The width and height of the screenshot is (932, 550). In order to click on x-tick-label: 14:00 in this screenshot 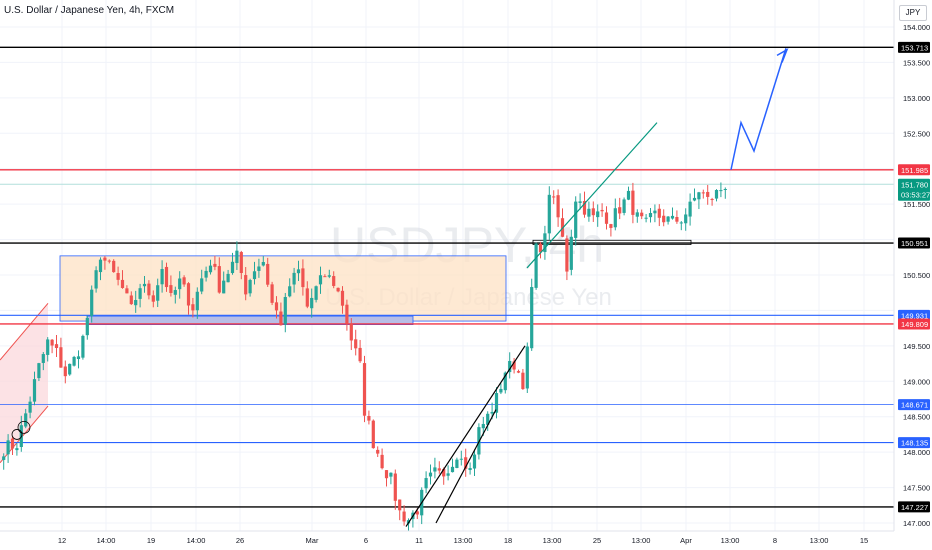, I will do `click(196, 540)`.